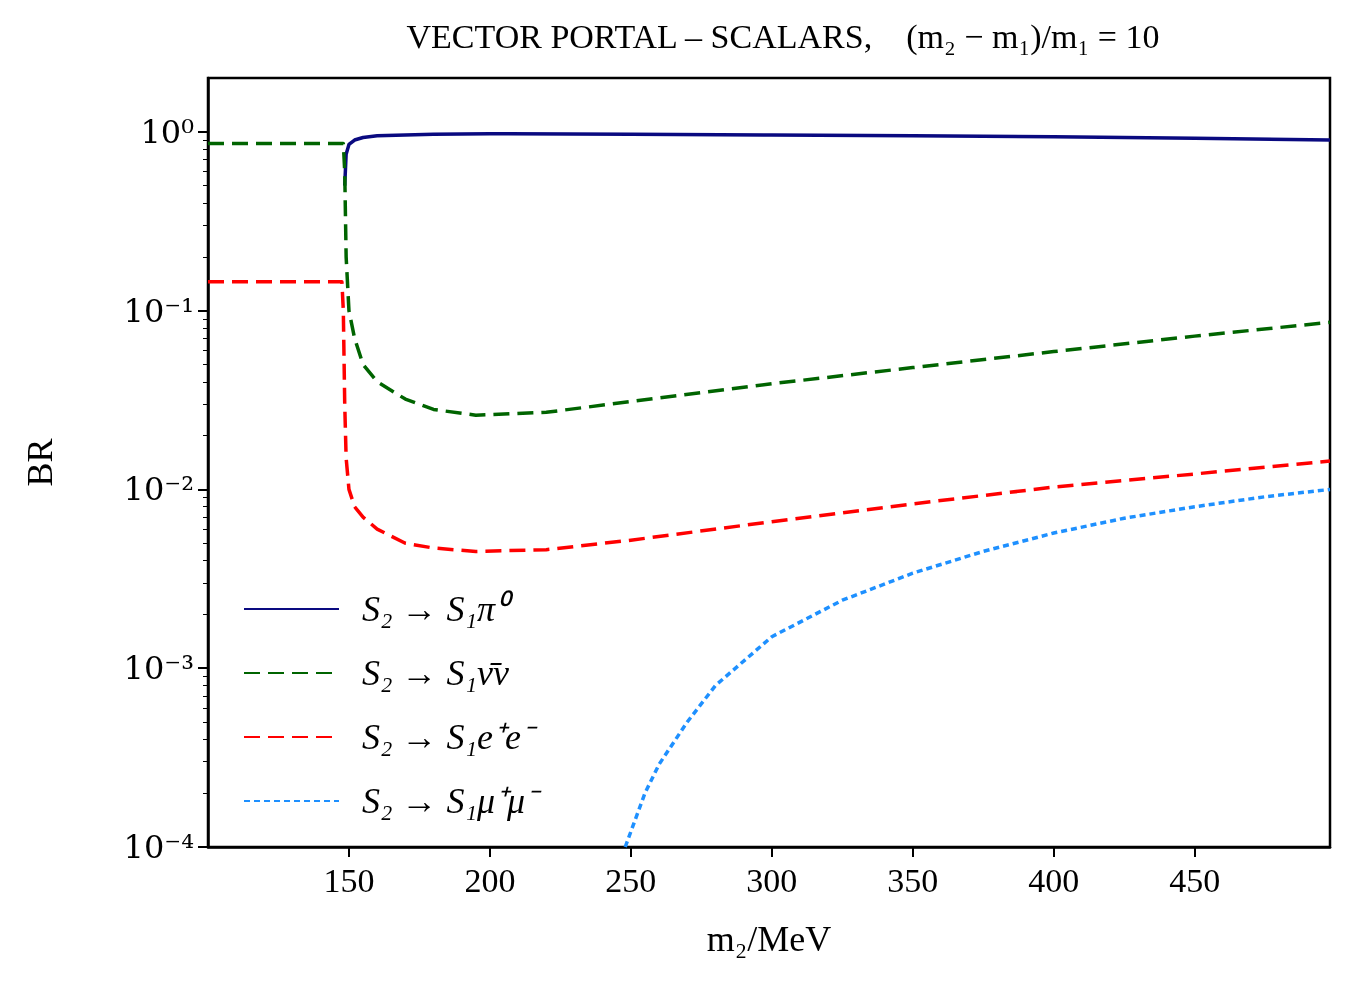 The image size is (1356, 982). What do you see at coordinates (167, 131) in the screenshot?
I see `y-tick-label: 10⁰` at bounding box center [167, 131].